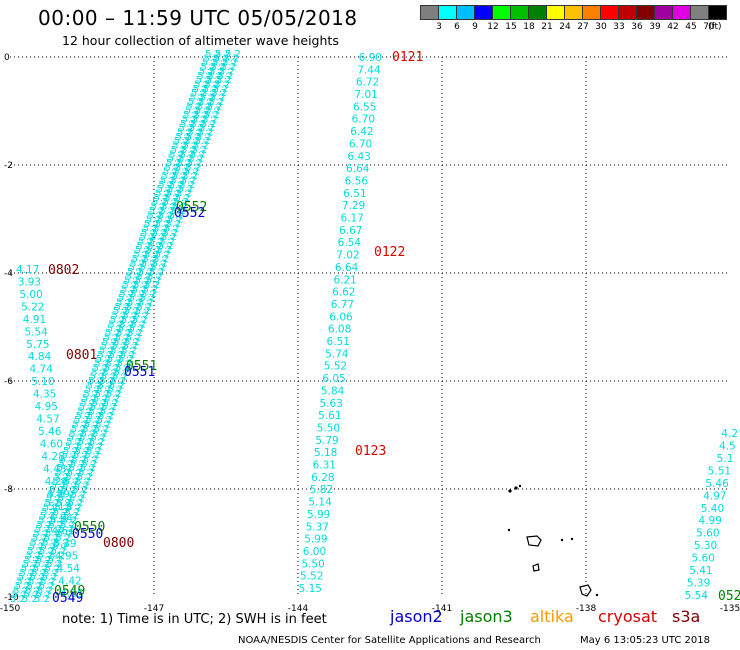 This screenshot has width=740, height=650. Describe the element at coordinates (8, 166) in the screenshot. I see `y-tick-label: -2` at that location.